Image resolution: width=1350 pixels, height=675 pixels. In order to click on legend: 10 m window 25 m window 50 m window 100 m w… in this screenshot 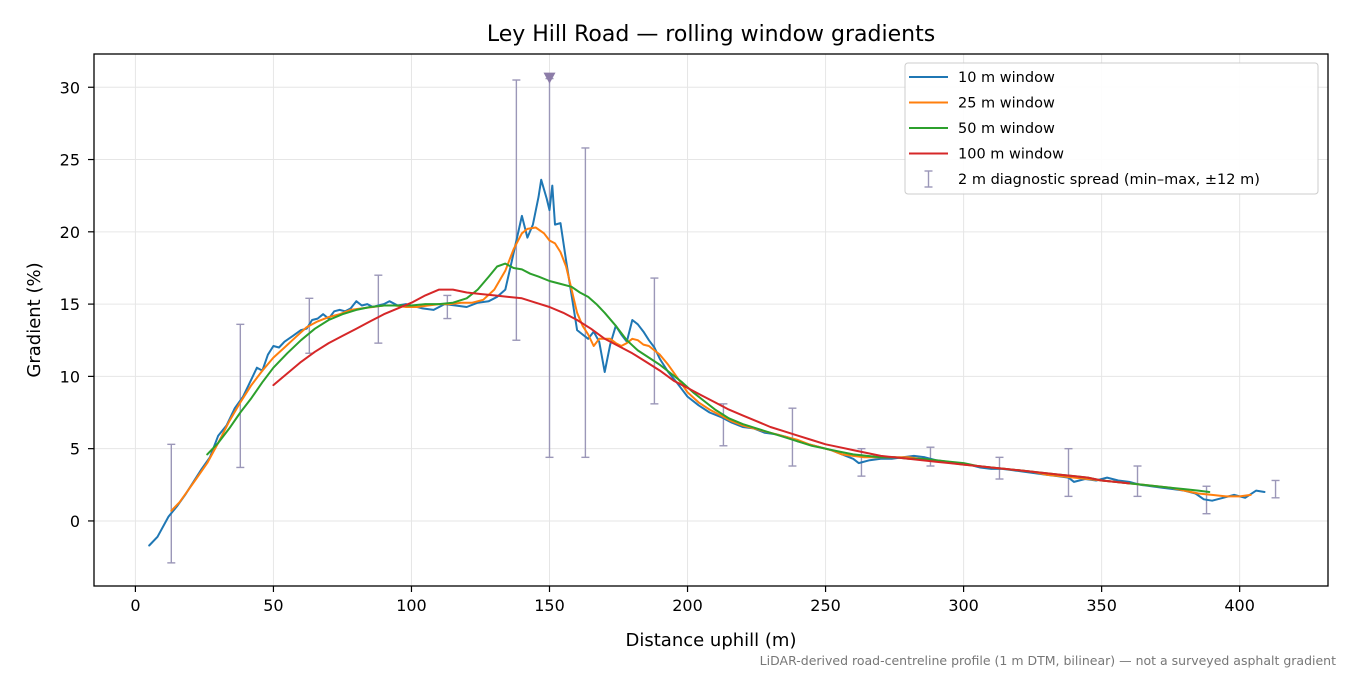, I will do `click(1111, 128)`.